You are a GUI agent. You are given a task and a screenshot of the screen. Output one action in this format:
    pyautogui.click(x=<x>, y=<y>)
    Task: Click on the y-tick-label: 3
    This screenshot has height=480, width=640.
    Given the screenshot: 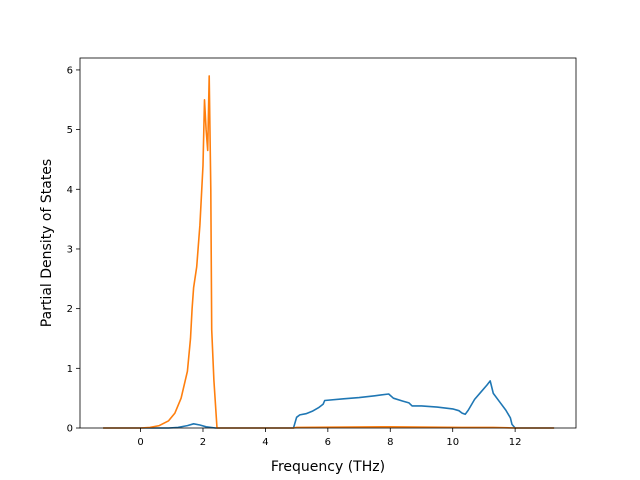 What is the action you would take?
    pyautogui.click(x=70, y=249)
    